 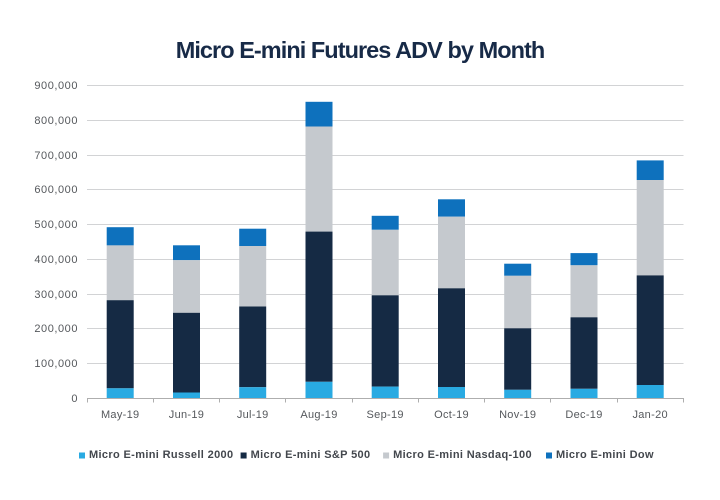 What do you see at coordinates (56, 86) in the screenshot?
I see `svg-text: 900,000` at bounding box center [56, 86].